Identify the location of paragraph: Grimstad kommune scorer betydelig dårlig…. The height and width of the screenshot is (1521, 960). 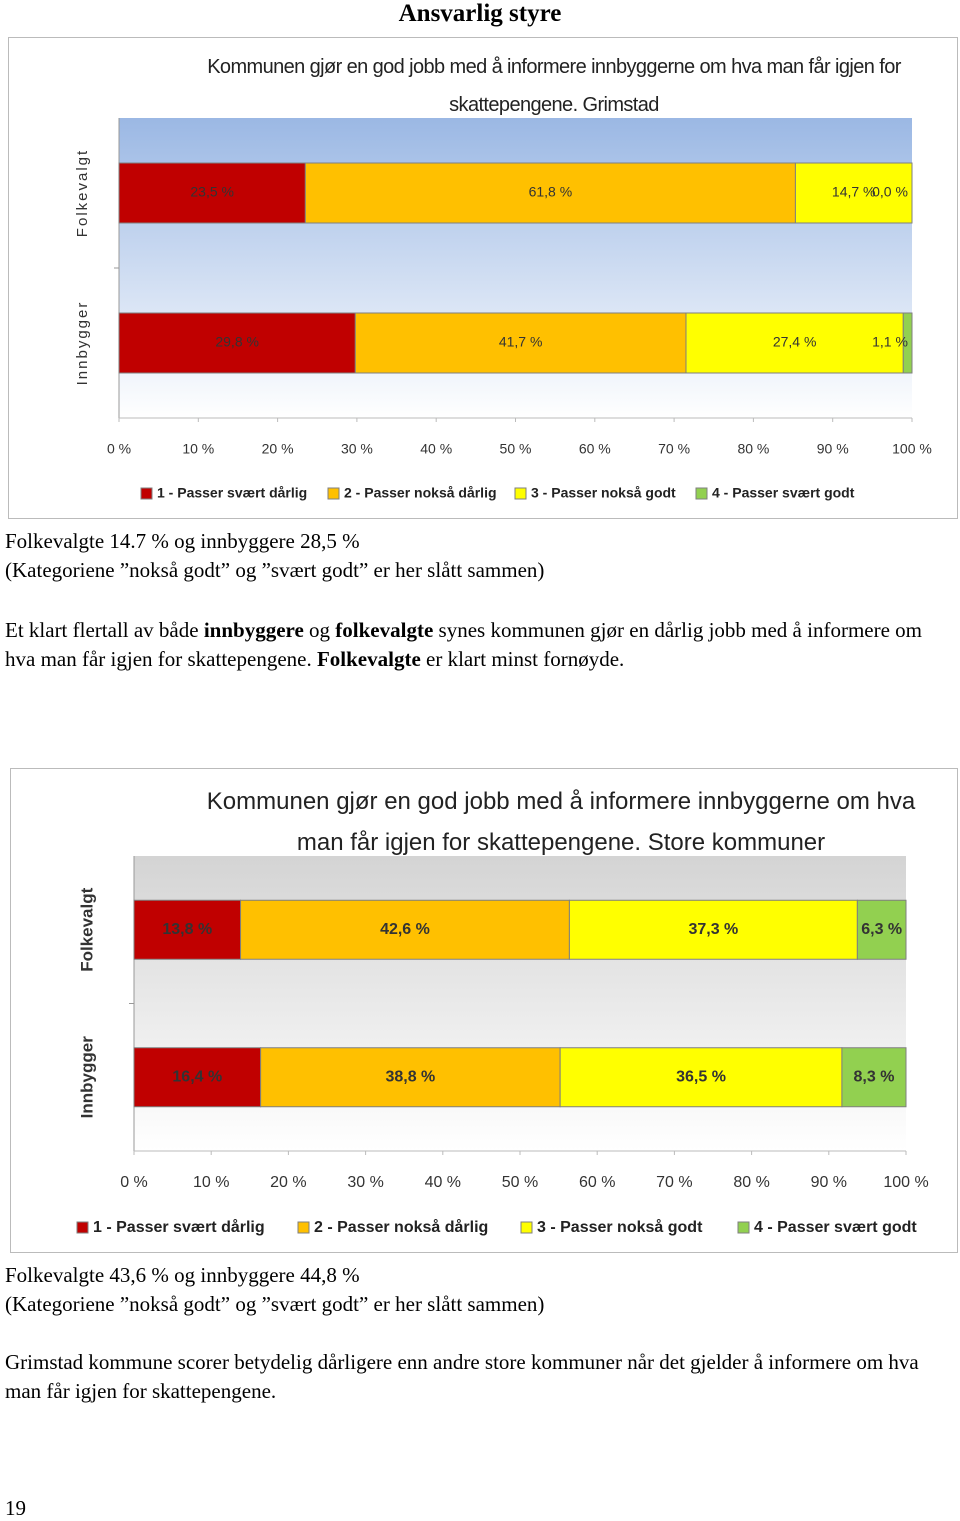
(462, 1376).